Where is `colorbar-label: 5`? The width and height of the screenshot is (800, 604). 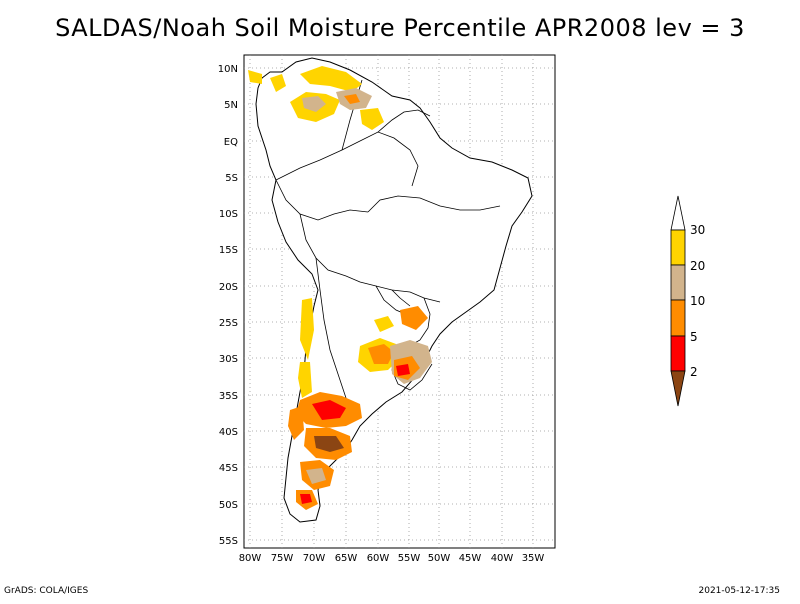
colorbar-label: 5 is located at coordinates (694, 337).